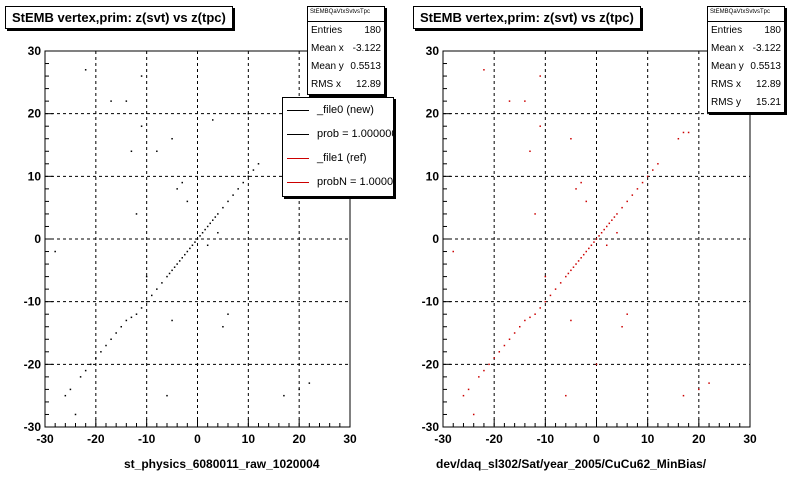 The height and width of the screenshot is (480, 800). I want to click on legend-entry: prob = 1.000000, so click(338, 134).